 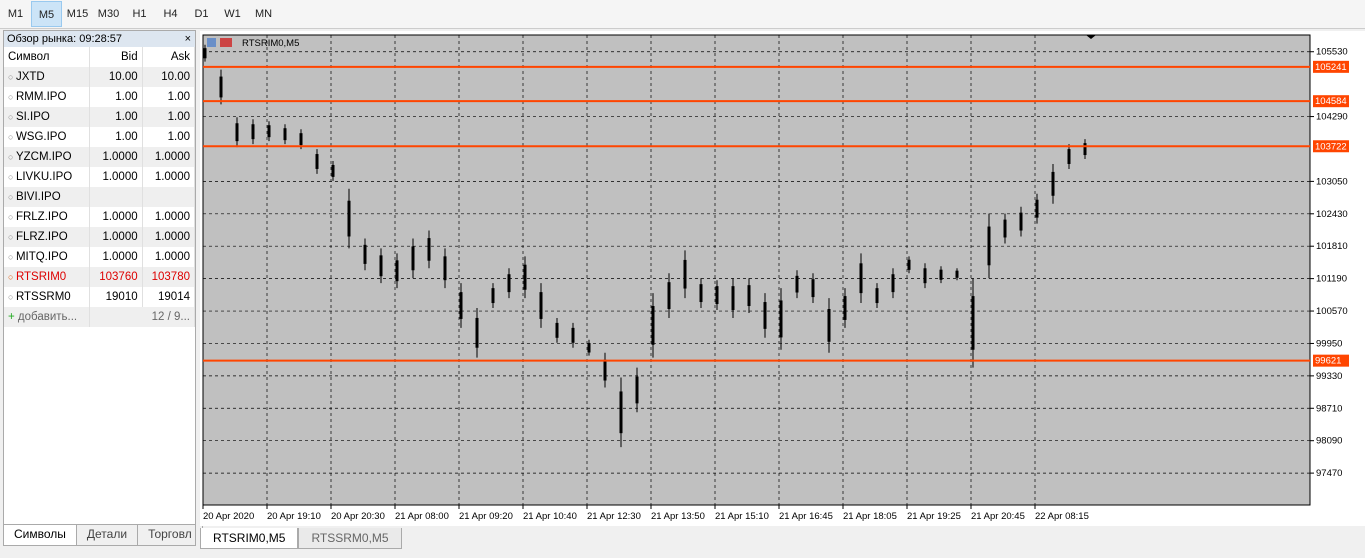 I want to click on timeframe-button: M30, so click(x=108, y=14).